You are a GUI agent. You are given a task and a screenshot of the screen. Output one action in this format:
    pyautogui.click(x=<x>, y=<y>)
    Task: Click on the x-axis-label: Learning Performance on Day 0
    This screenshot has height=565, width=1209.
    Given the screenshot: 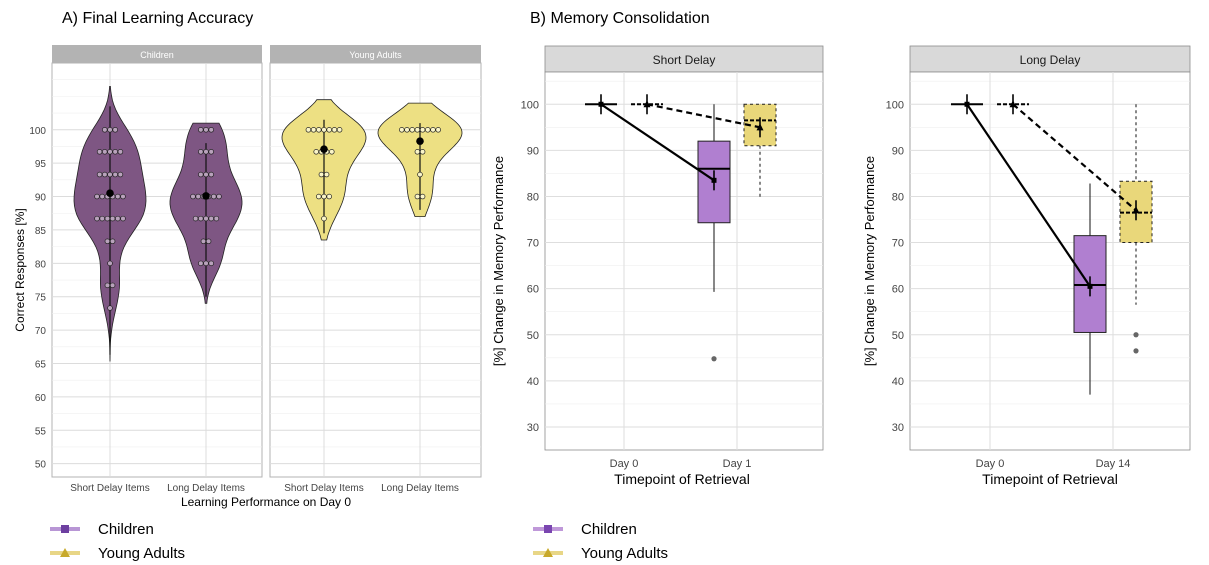 What is the action you would take?
    pyautogui.click(x=266, y=502)
    